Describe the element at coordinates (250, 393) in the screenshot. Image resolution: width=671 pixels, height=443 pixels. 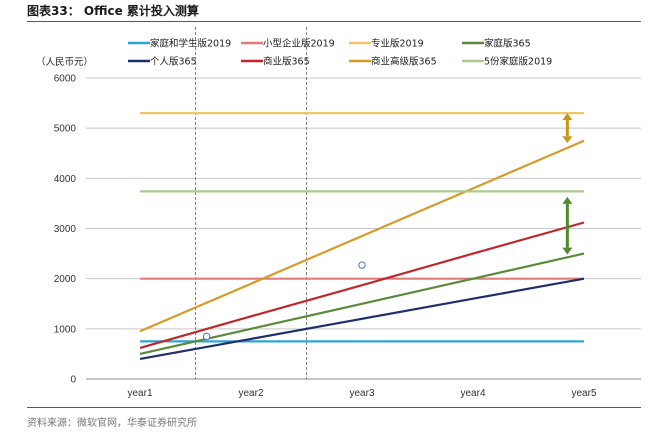
I see `x-tick-label: year2` at that location.